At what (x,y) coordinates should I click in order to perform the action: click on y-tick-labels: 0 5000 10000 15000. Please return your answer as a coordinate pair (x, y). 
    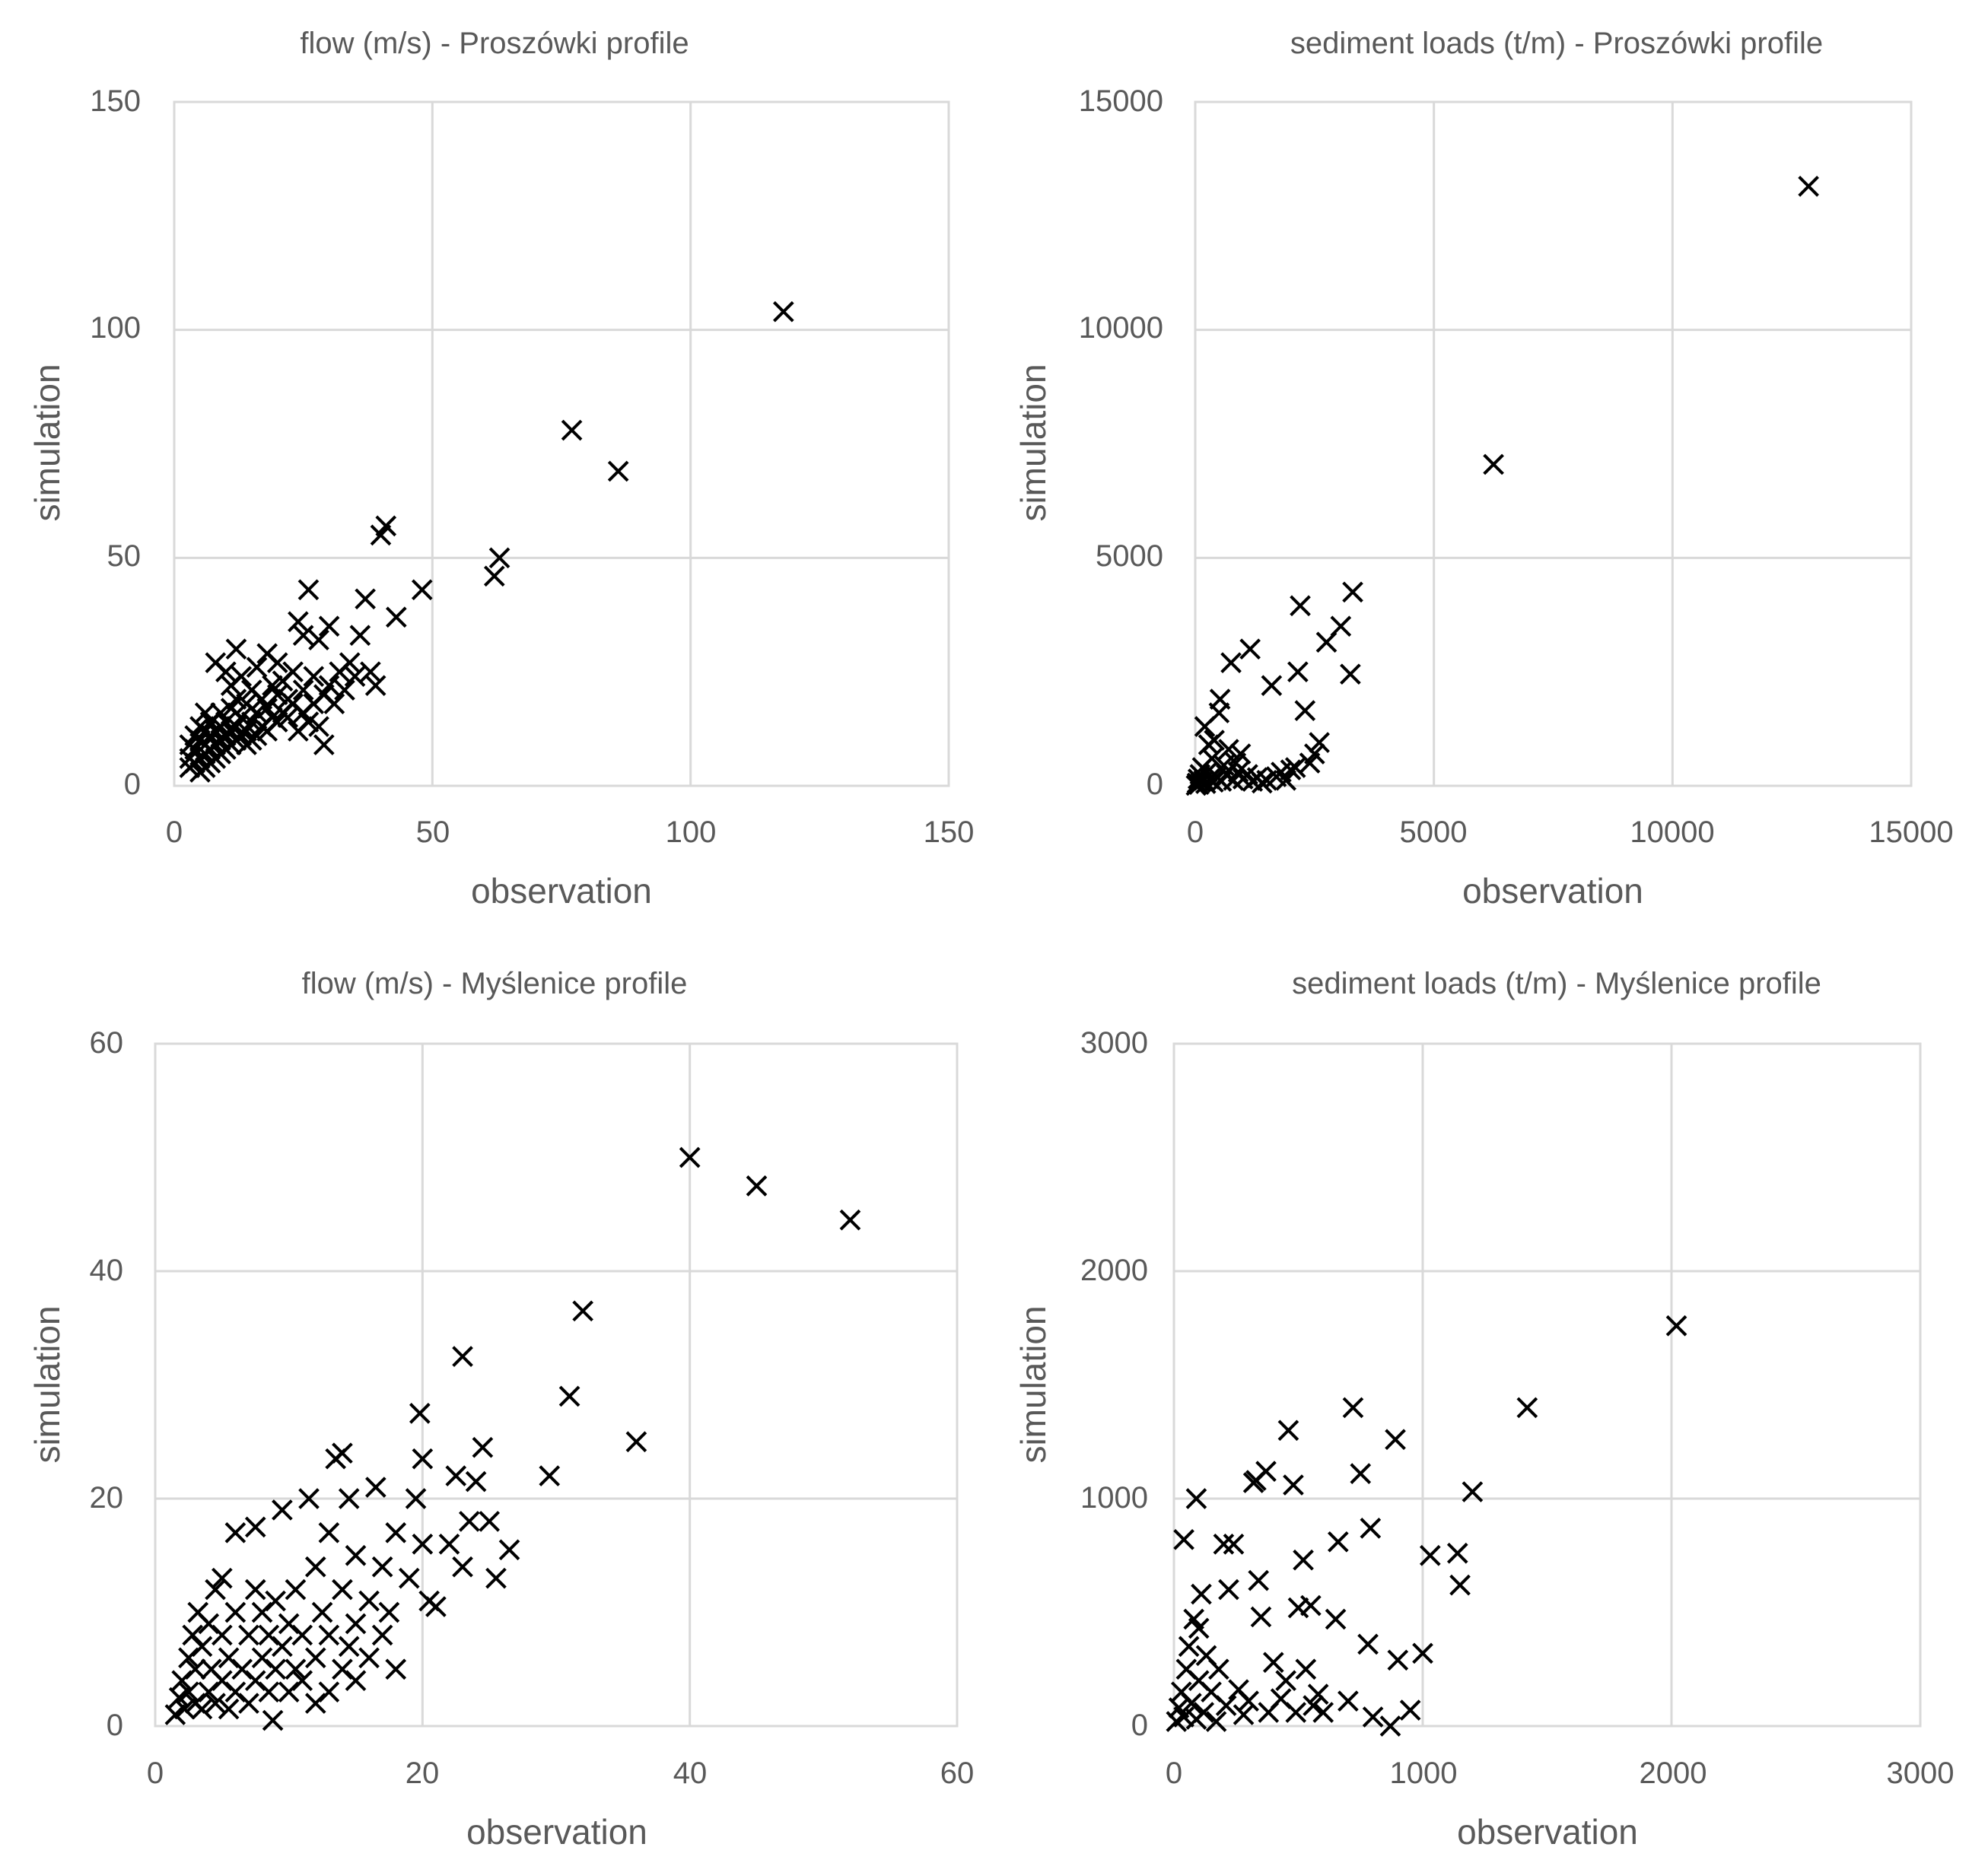
    Looking at the image, I should click on (1121, 442).